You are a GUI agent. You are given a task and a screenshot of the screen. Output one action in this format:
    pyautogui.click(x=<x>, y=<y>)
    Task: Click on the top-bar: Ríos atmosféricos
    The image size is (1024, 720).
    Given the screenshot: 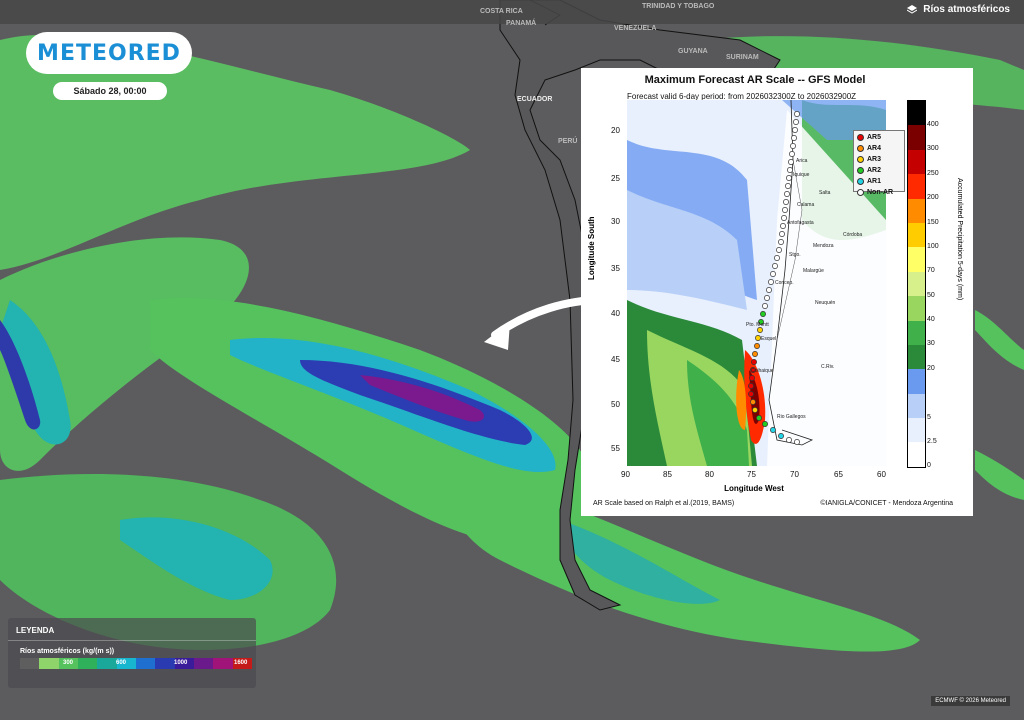 What is the action you would take?
    pyautogui.click(x=512, y=12)
    